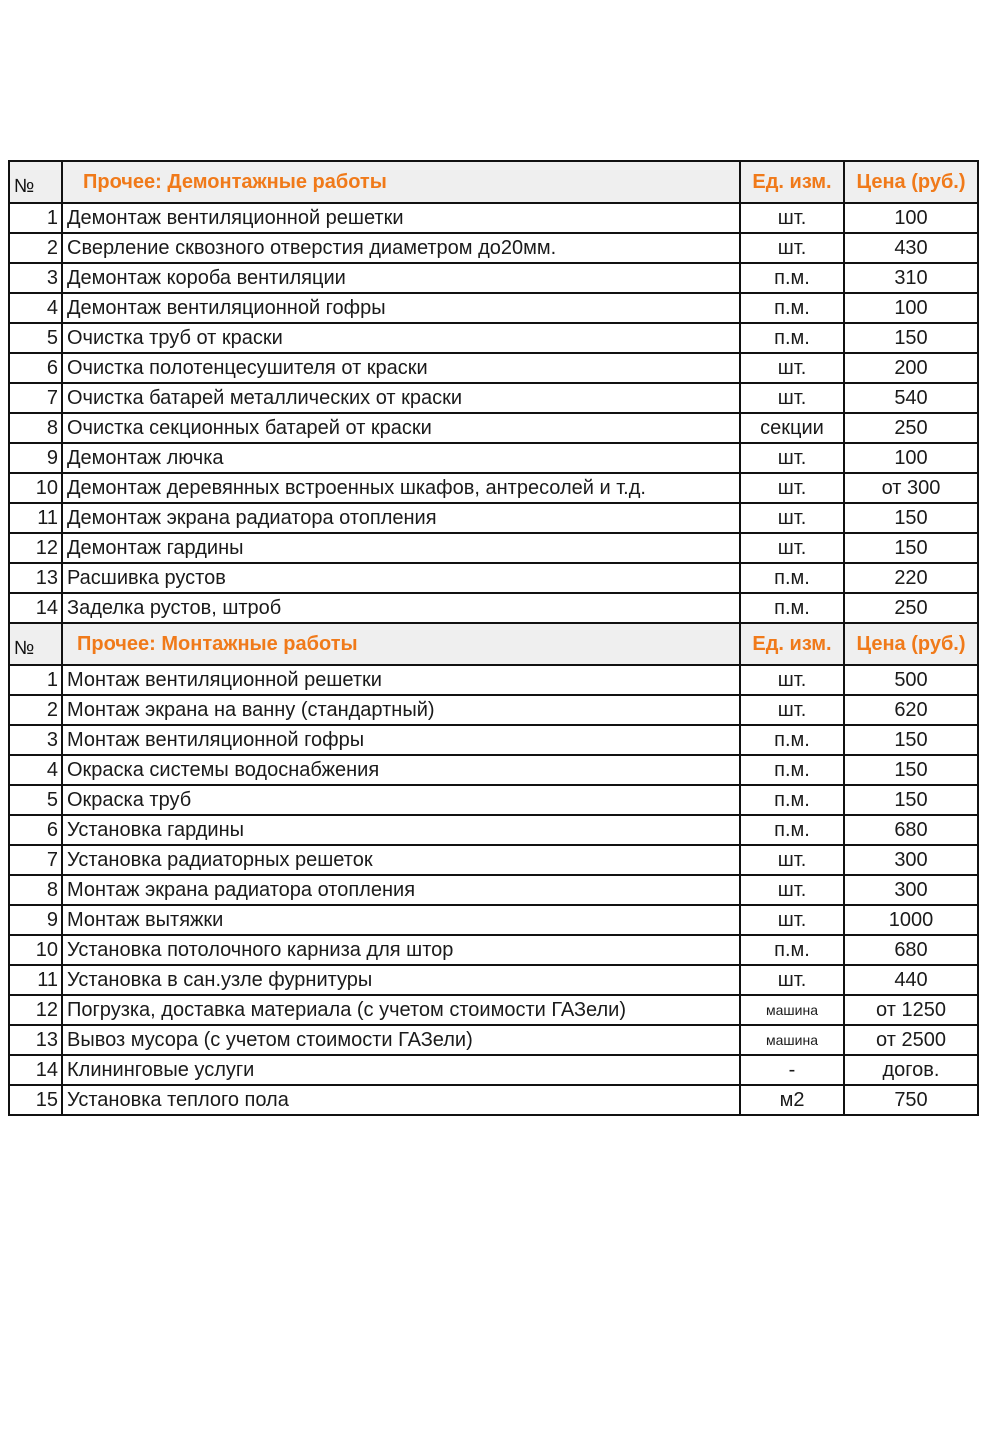 The height and width of the screenshot is (1433, 988). I want to click on price: 540, so click(911, 398).